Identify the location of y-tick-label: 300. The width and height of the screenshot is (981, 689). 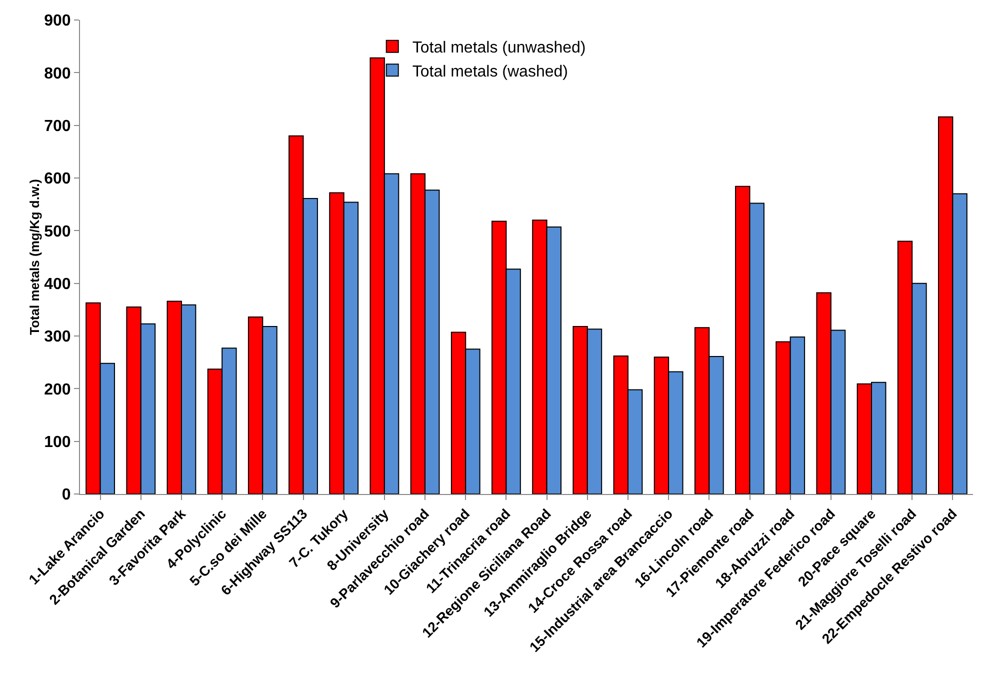
(57, 337).